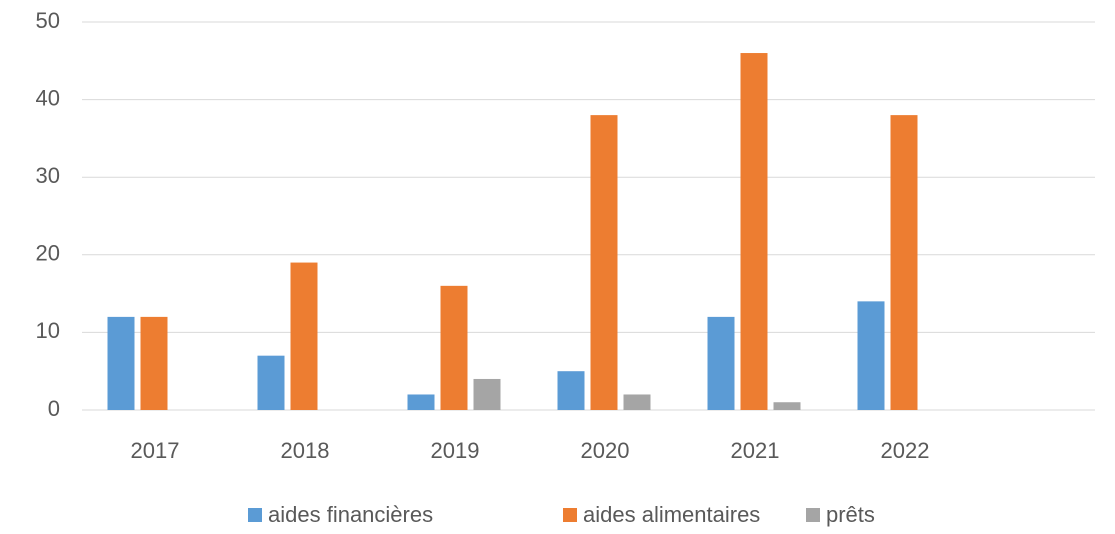  What do you see at coordinates (48, 20) in the screenshot?
I see `y-tick-label: 50` at bounding box center [48, 20].